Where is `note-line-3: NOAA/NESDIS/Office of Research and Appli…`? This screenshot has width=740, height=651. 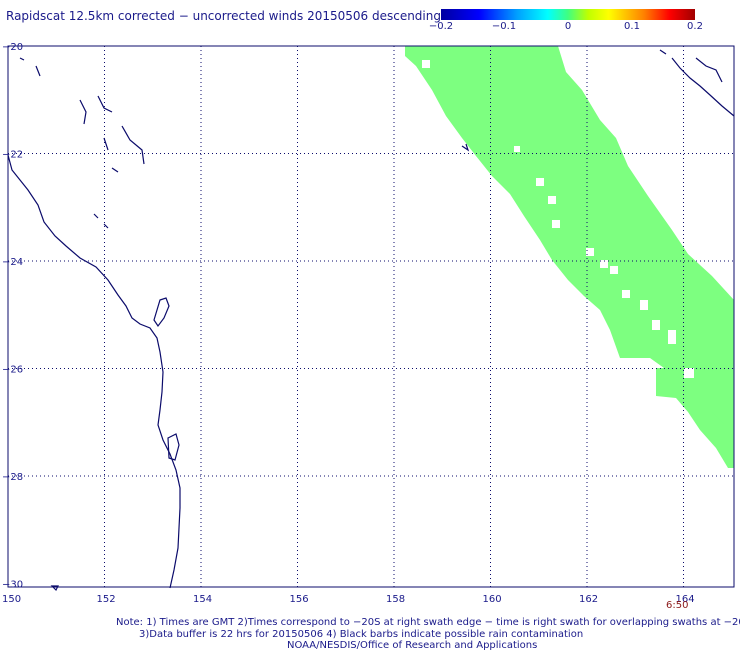 note-line-3: NOAA/NESDIS/Office of Research and Appli… is located at coordinates (412, 645).